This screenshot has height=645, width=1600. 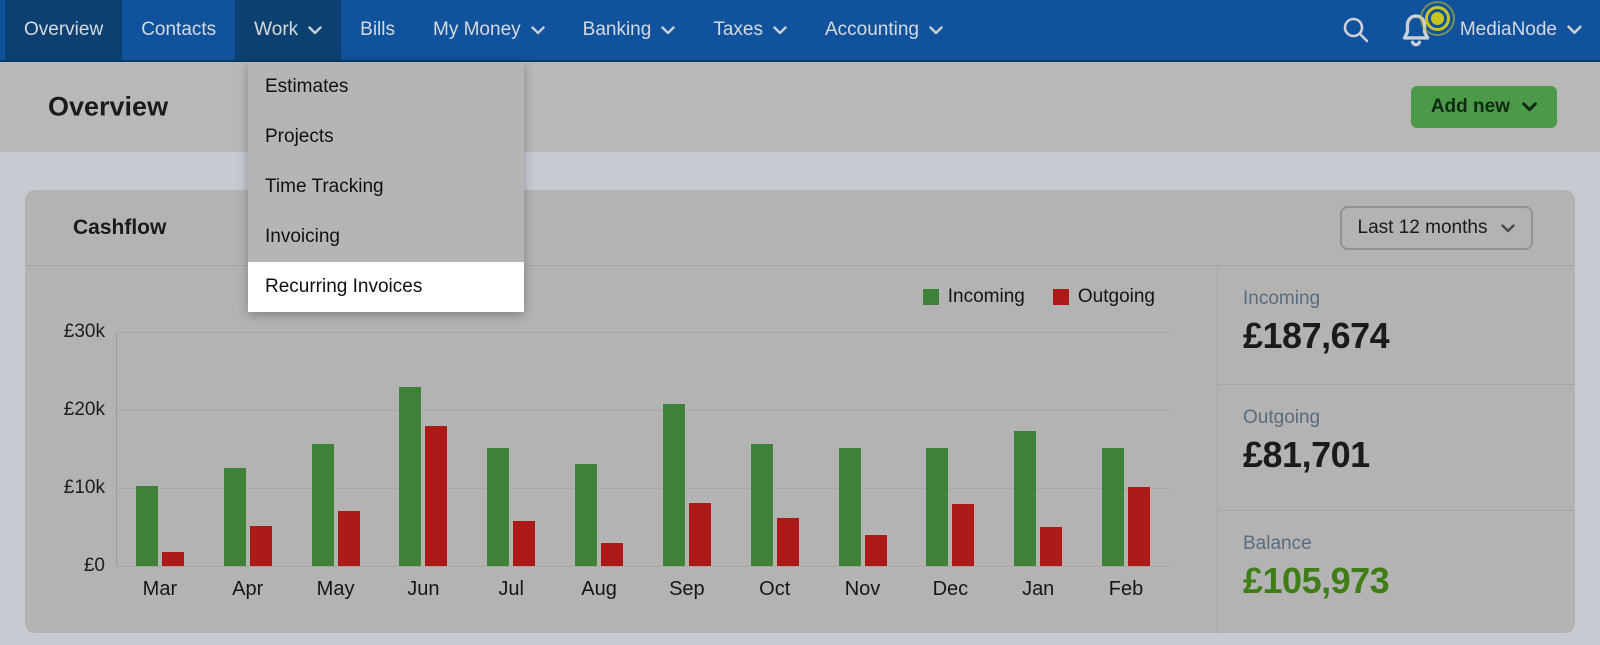 What do you see at coordinates (1316, 580) in the screenshot?
I see `summary-value-balance: £105,973` at bounding box center [1316, 580].